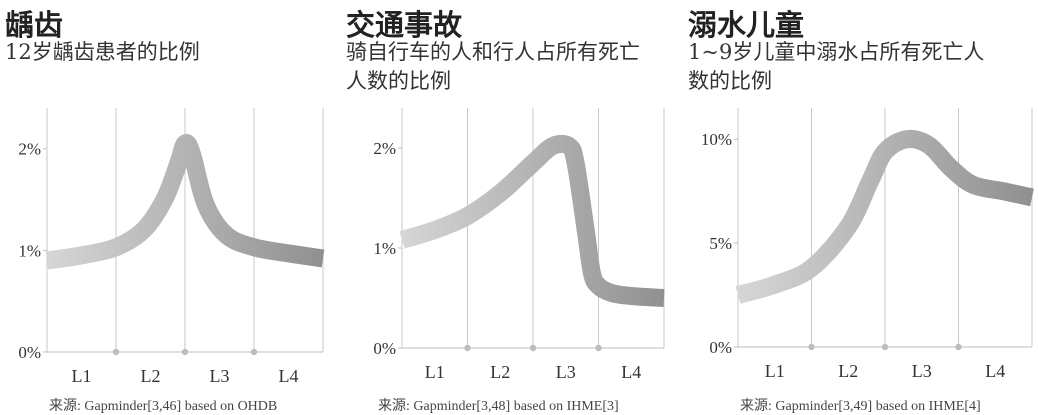 This screenshot has height=415, width=1038. Describe the element at coordinates (746, 25) in the screenshot. I see `chart-title: 溺水儿童` at that location.